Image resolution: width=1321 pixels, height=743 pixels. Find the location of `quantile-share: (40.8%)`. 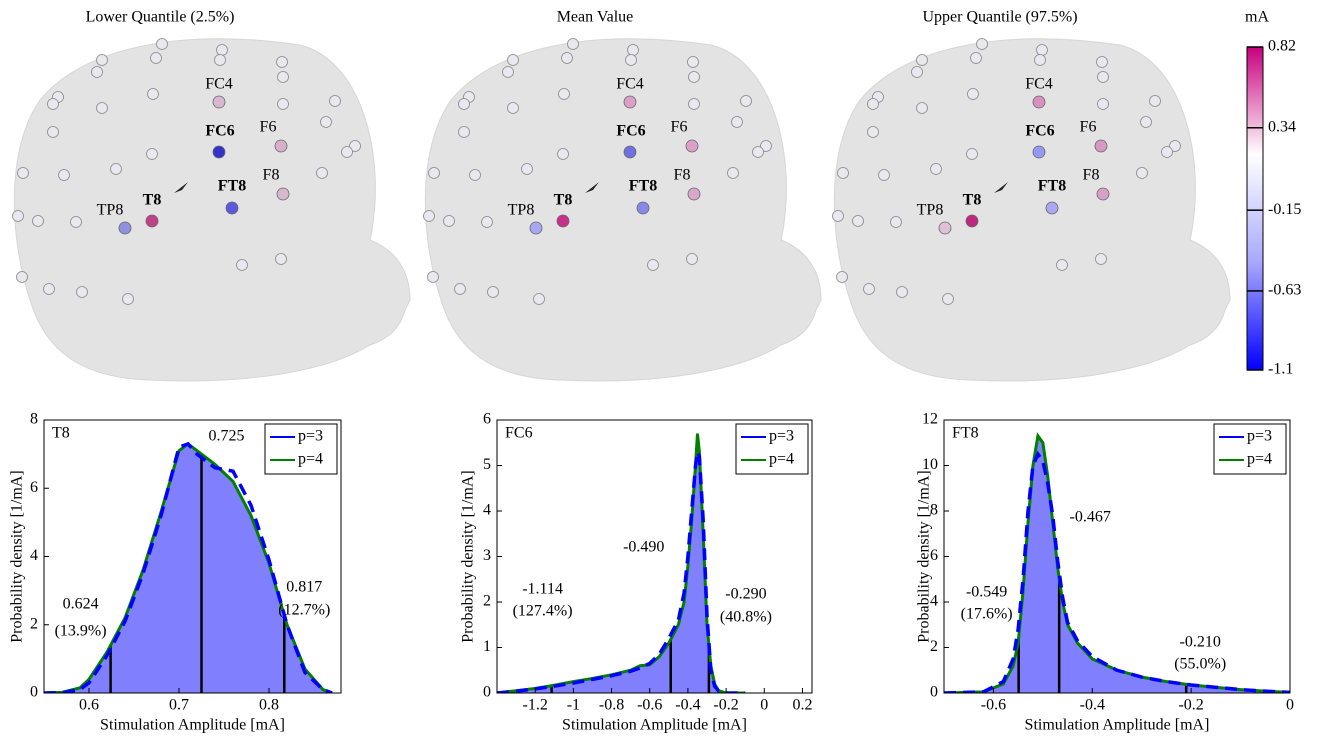

quantile-share: (40.8%) is located at coordinates (746, 617).